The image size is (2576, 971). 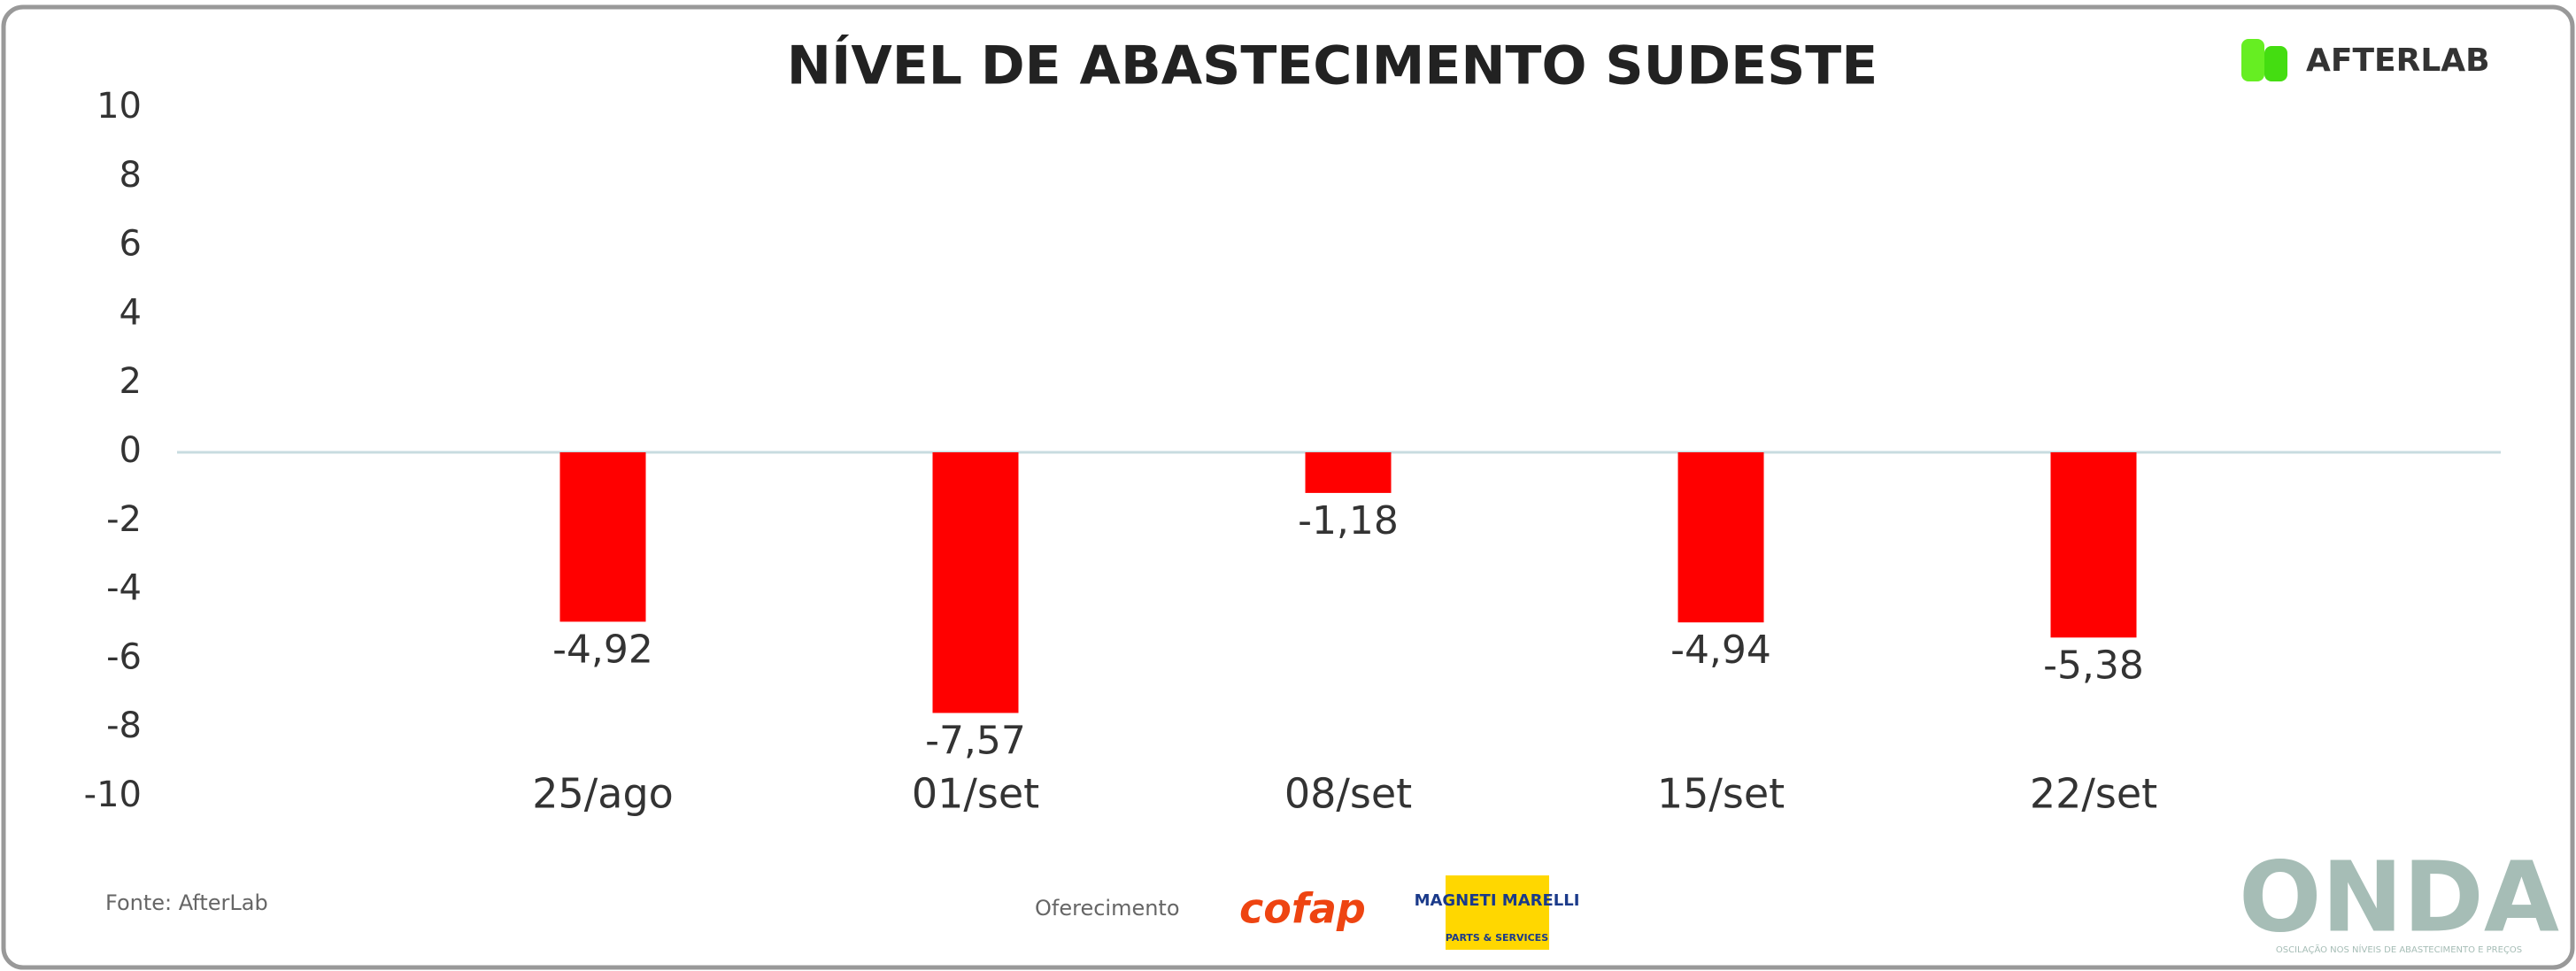 I want to click on source: Fonte: AfterLab, so click(x=186, y=902).